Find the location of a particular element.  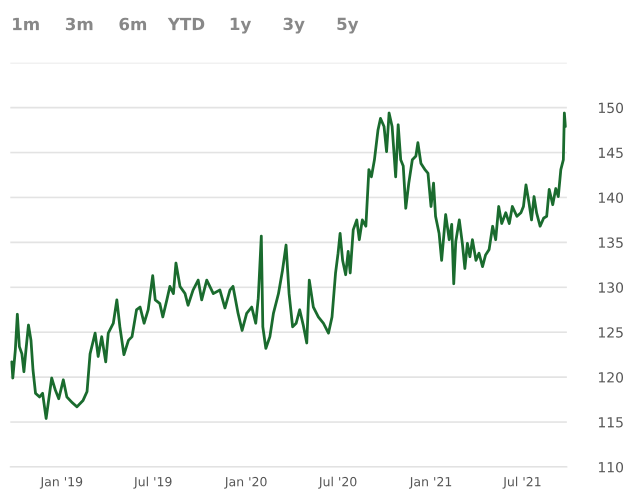

x-tick-label: Jul '19 is located at coordinates (152, 482).